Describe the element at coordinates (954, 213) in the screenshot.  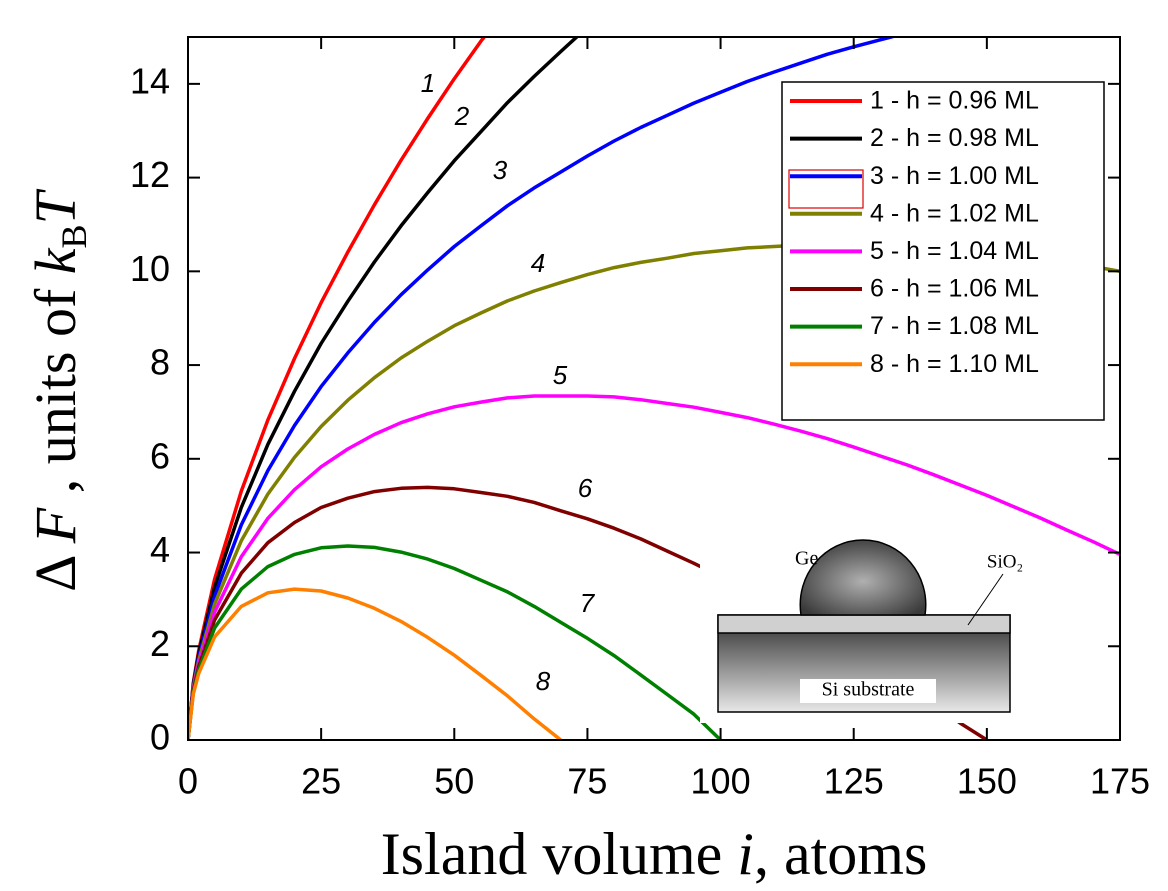
I see `legend-label: 4 - h = 1.02 ML` at that location.